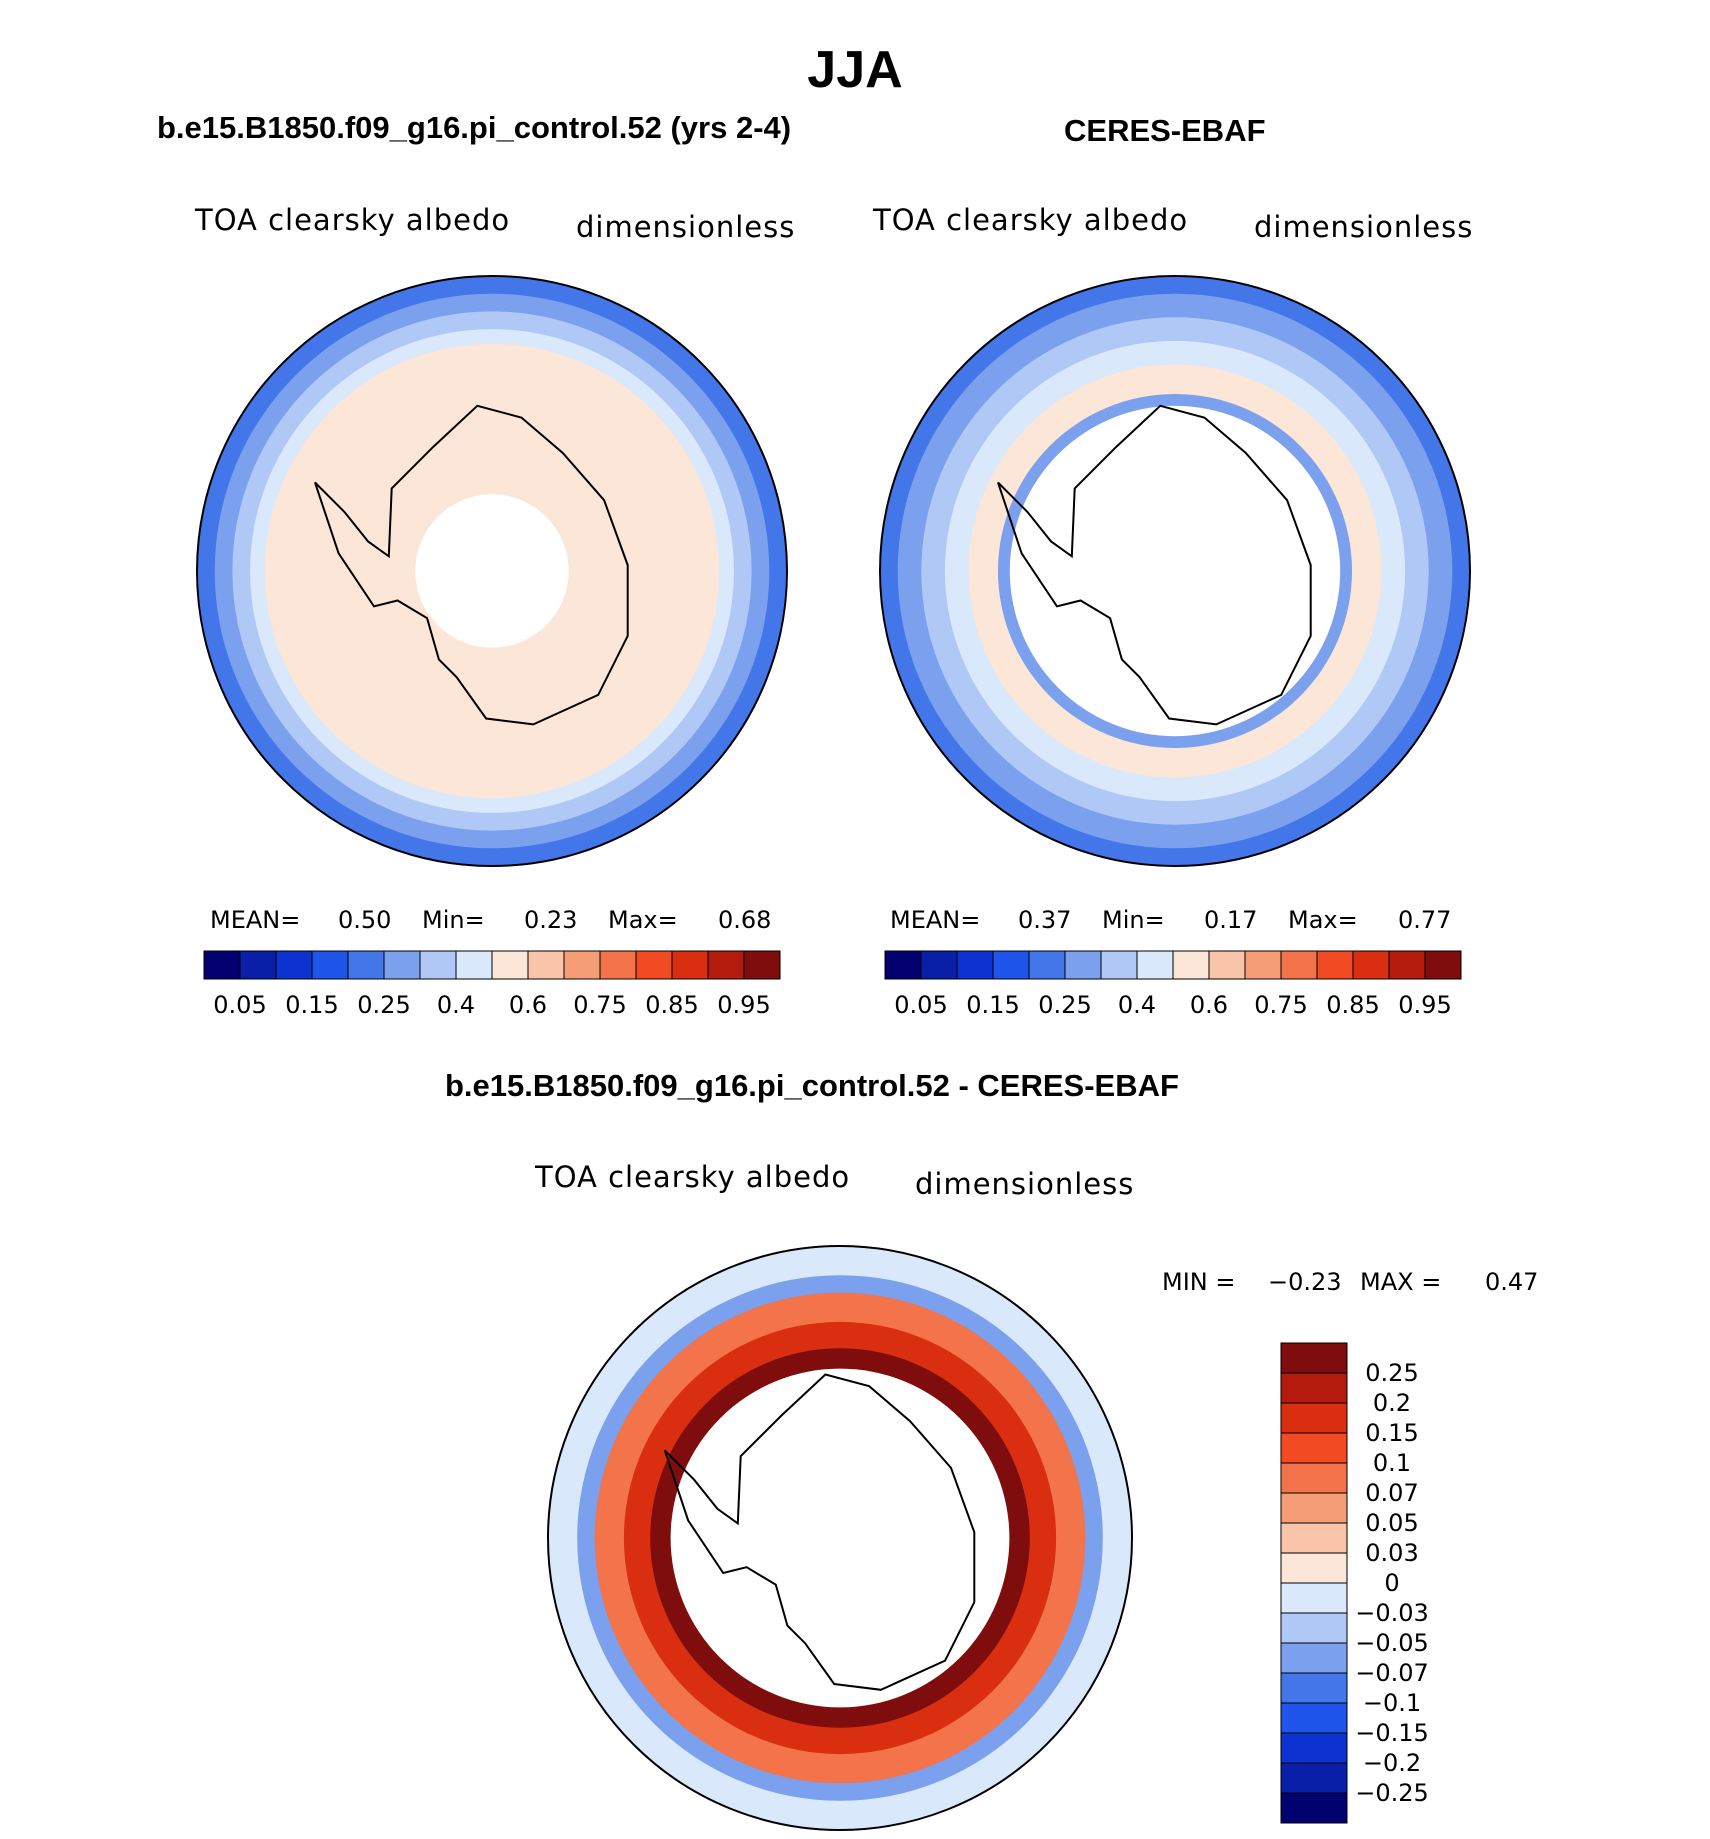  Describe the element at coordinates (1154, 565) in the screenshot. I see `panel2-coastline` at that location.